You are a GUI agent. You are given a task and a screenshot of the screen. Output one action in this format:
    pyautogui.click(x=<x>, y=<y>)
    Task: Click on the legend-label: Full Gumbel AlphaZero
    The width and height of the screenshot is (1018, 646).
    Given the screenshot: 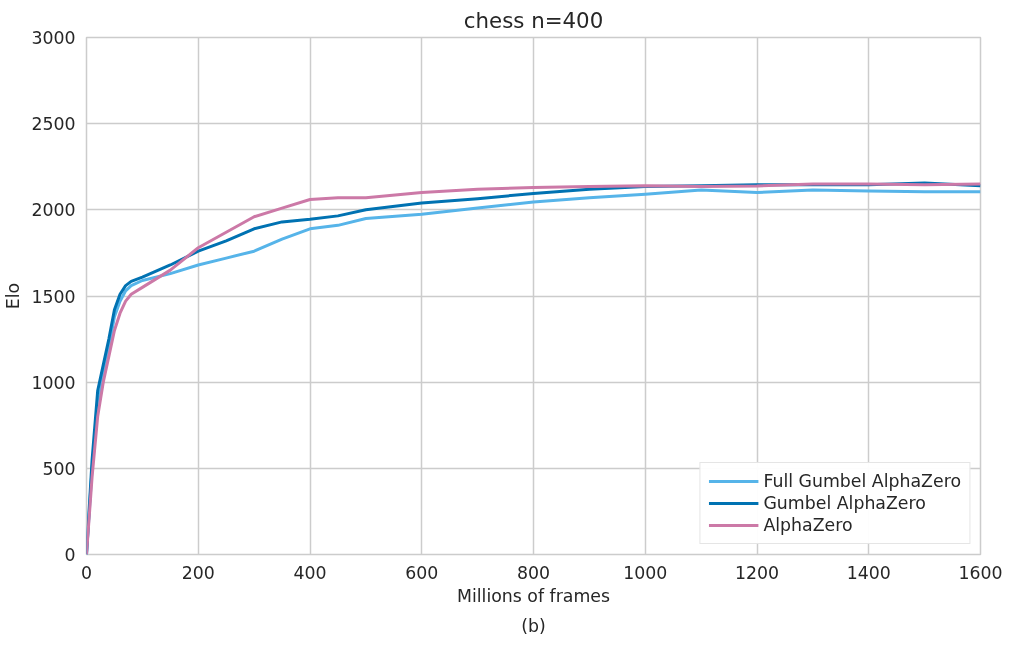 What is the action you would take?
    pyautogui.click(x=862, y=481)
    